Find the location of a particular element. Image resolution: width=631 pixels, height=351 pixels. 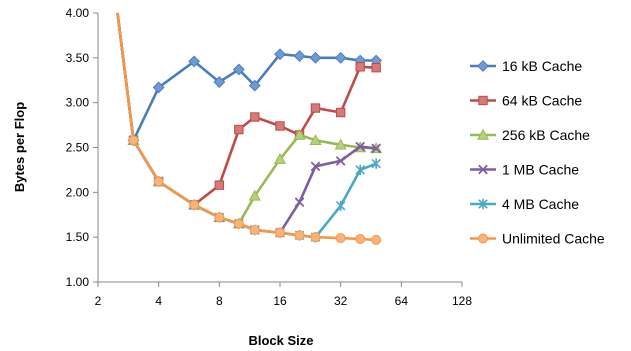

x-tick-label: 8 is located at coordinates (219, 301).